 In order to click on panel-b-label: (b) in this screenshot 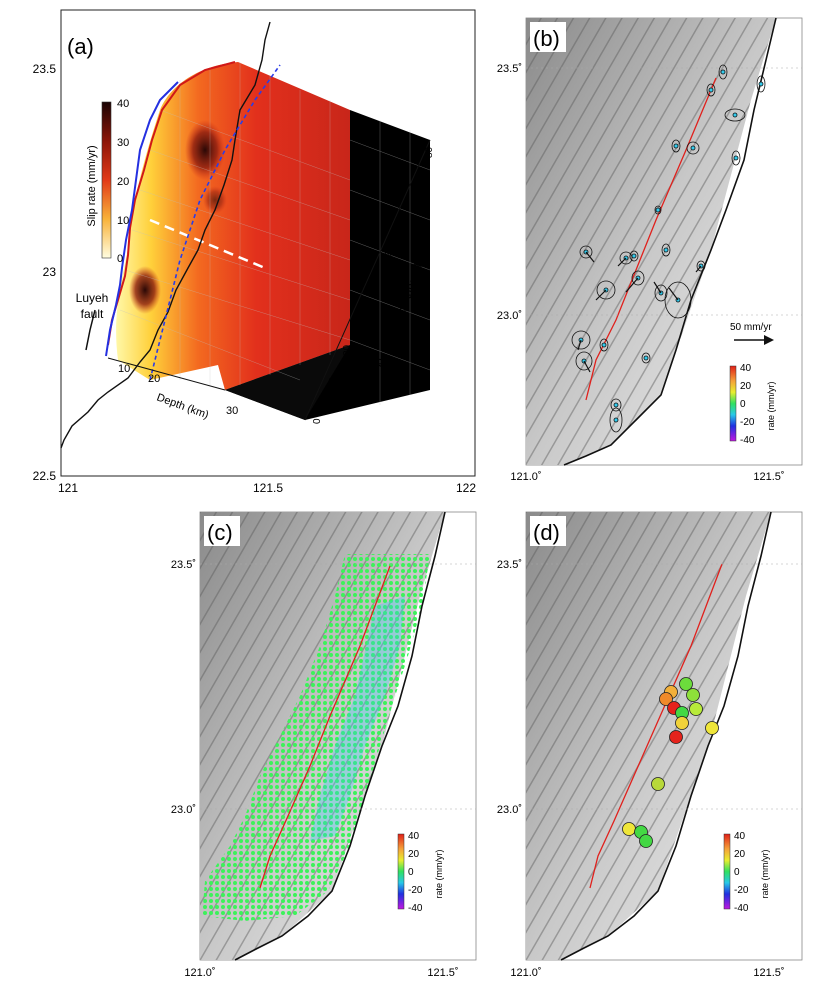, I will do `click(546, 38)`.